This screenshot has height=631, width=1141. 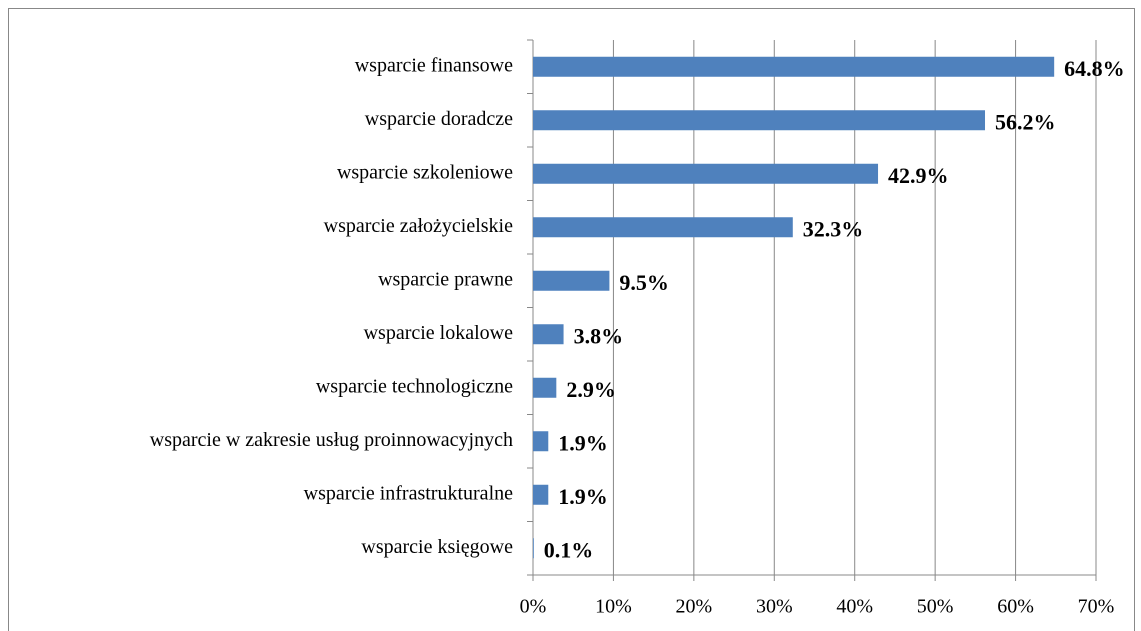 What do you see at coordinates (533, 607) in the screenshot?
I see `x-tick-label: 0%` at bounding box center [533, 607].